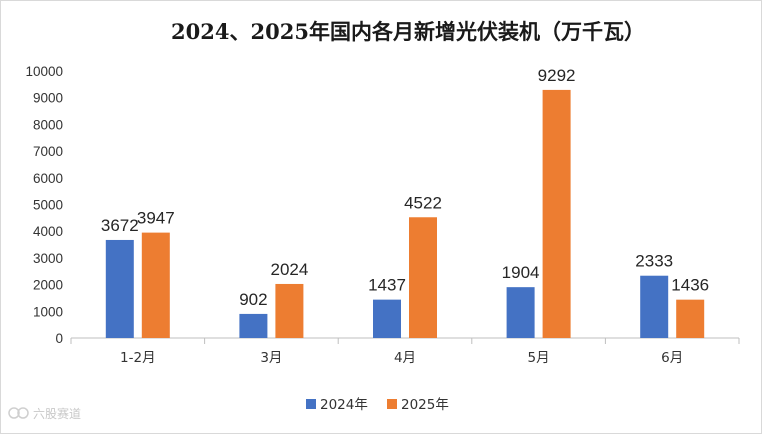 The height and width of the screenshot is (434, 762). Describe the element at coordinates (557, 75) in the screenshot. I see `data-label: 9292` at that location.